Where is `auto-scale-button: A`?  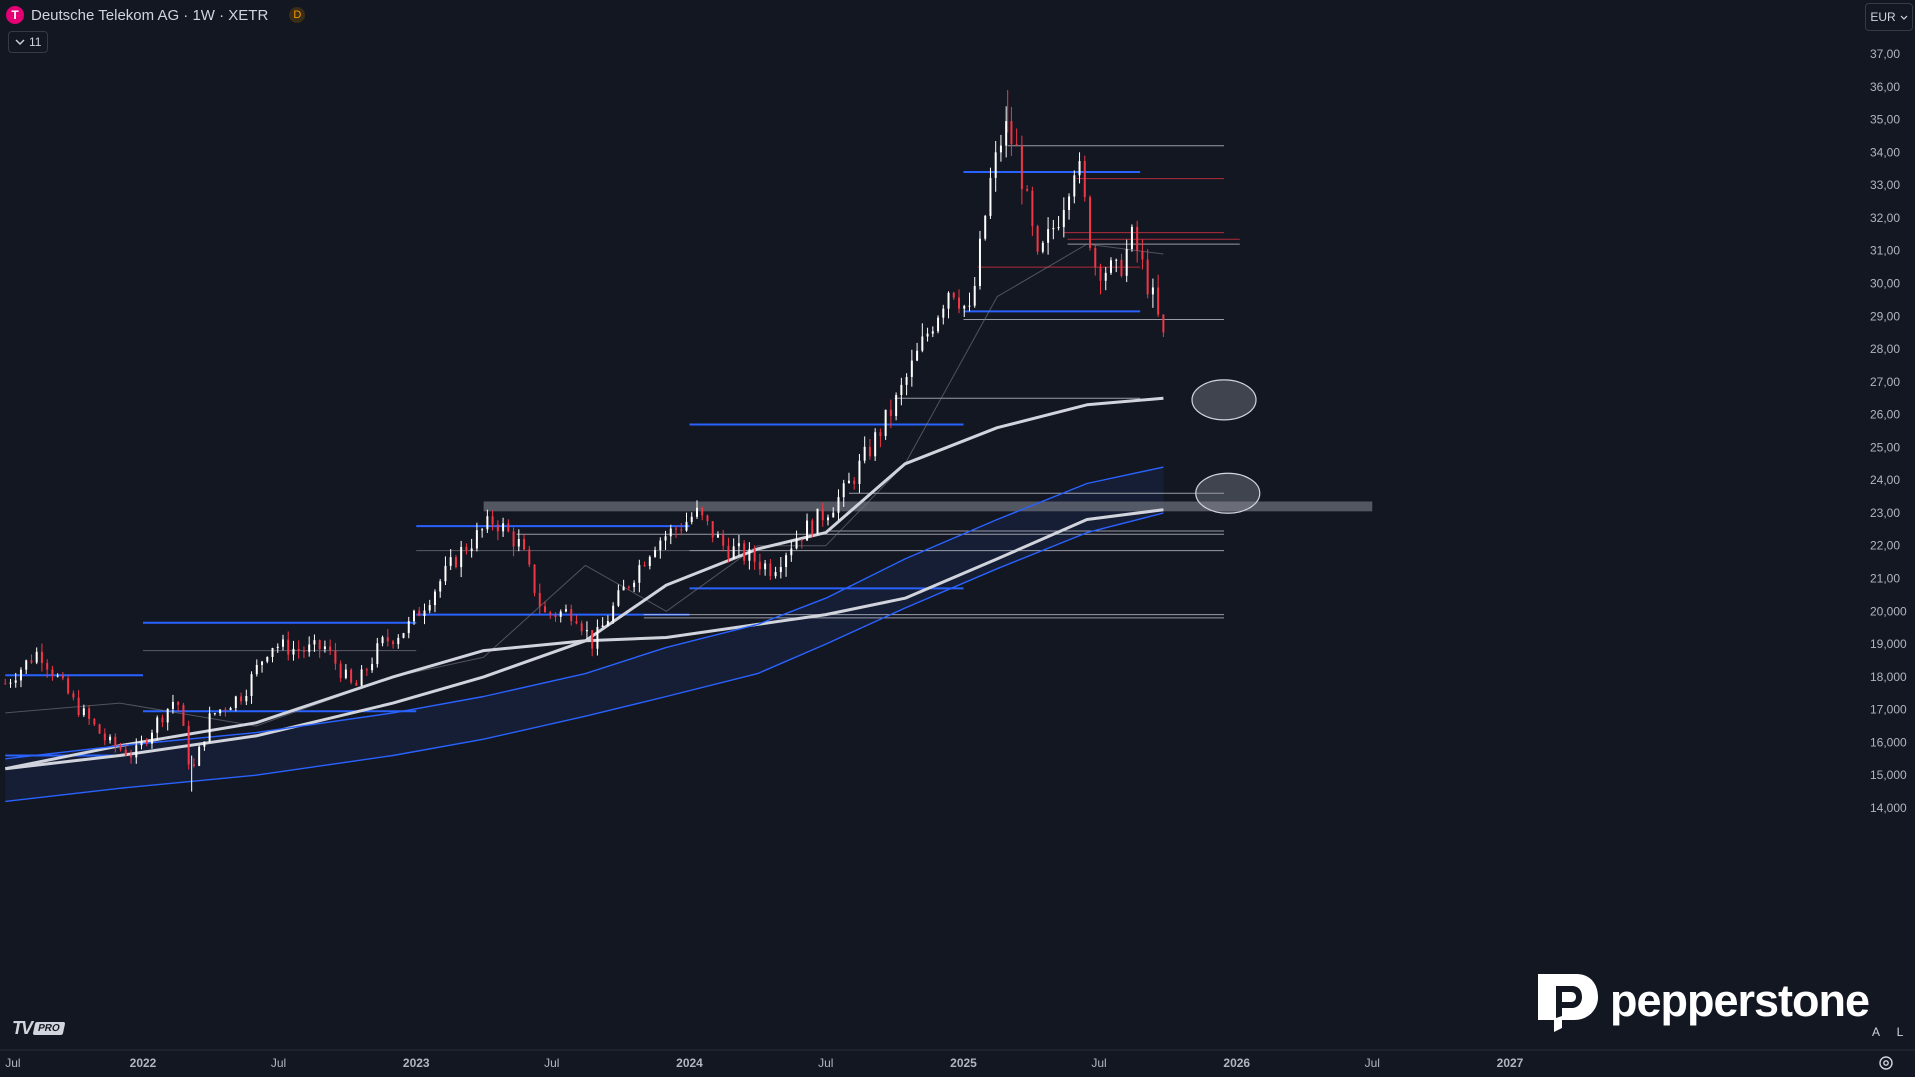
auto-scale-button: A is located at coordinates (1875, 1032).